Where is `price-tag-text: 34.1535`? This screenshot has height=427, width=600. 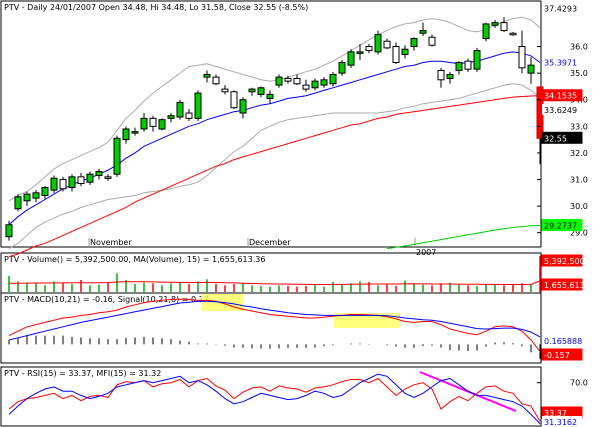
price-tag-text: 34.1535 is located at coordinates (560, 96).